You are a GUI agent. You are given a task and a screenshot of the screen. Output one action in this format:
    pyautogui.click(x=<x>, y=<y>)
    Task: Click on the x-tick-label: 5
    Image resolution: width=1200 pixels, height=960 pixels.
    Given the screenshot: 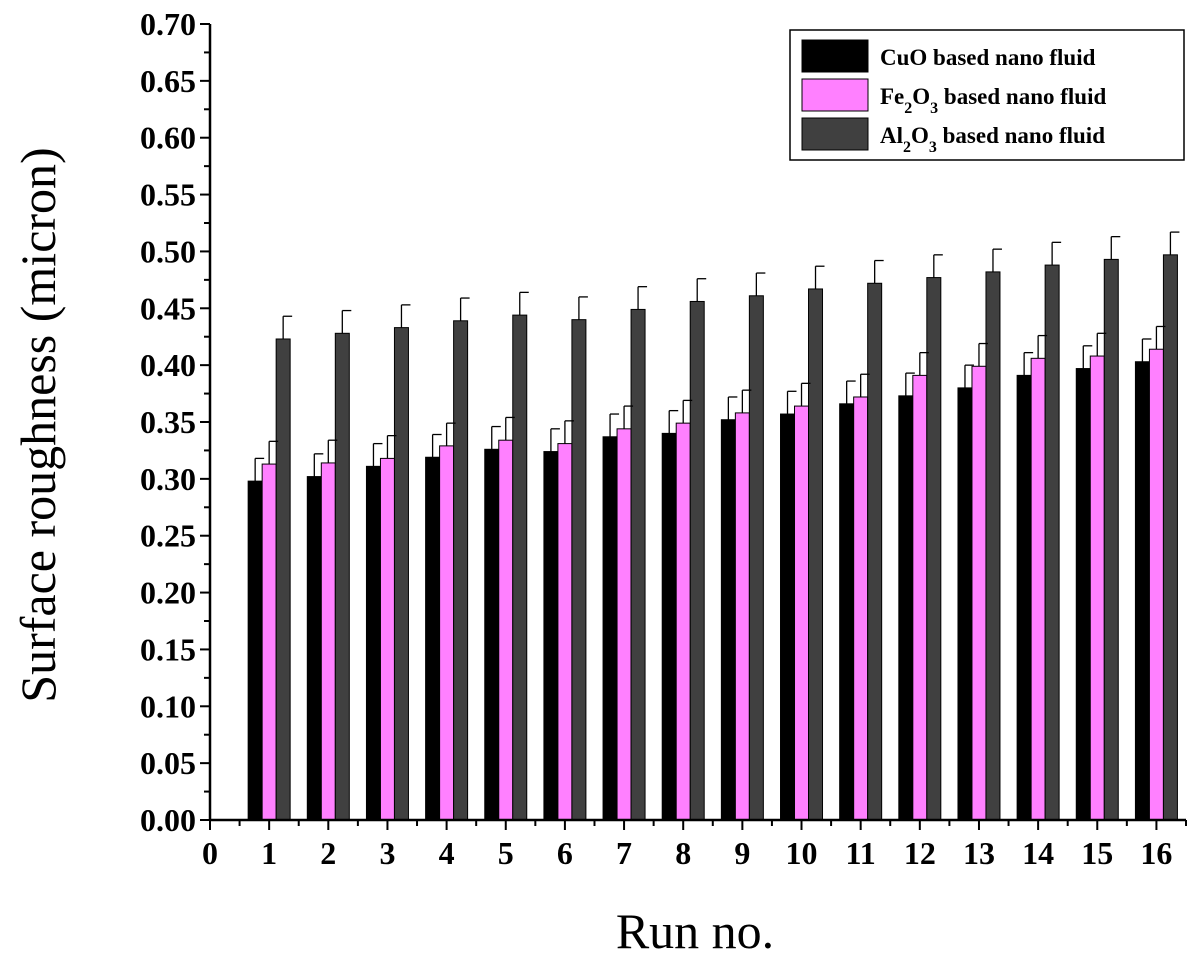 What is the action you would take?
    pyautogui.click(x=506, y=853)
    